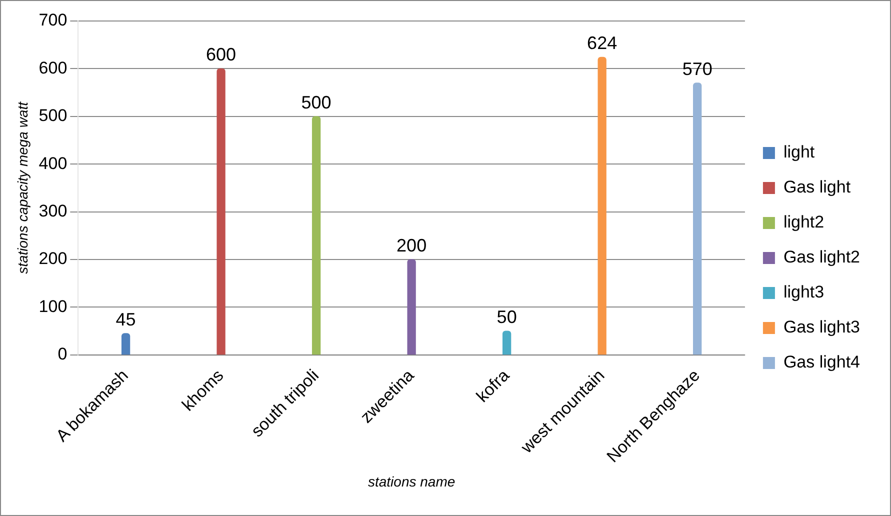 Image resolution: width=891 pixels, height=516 pixels. What do you see at coordinates (821, 327) in the screenshot?
I see `legend-label: Gas light3` at bounding box center [821, 327].